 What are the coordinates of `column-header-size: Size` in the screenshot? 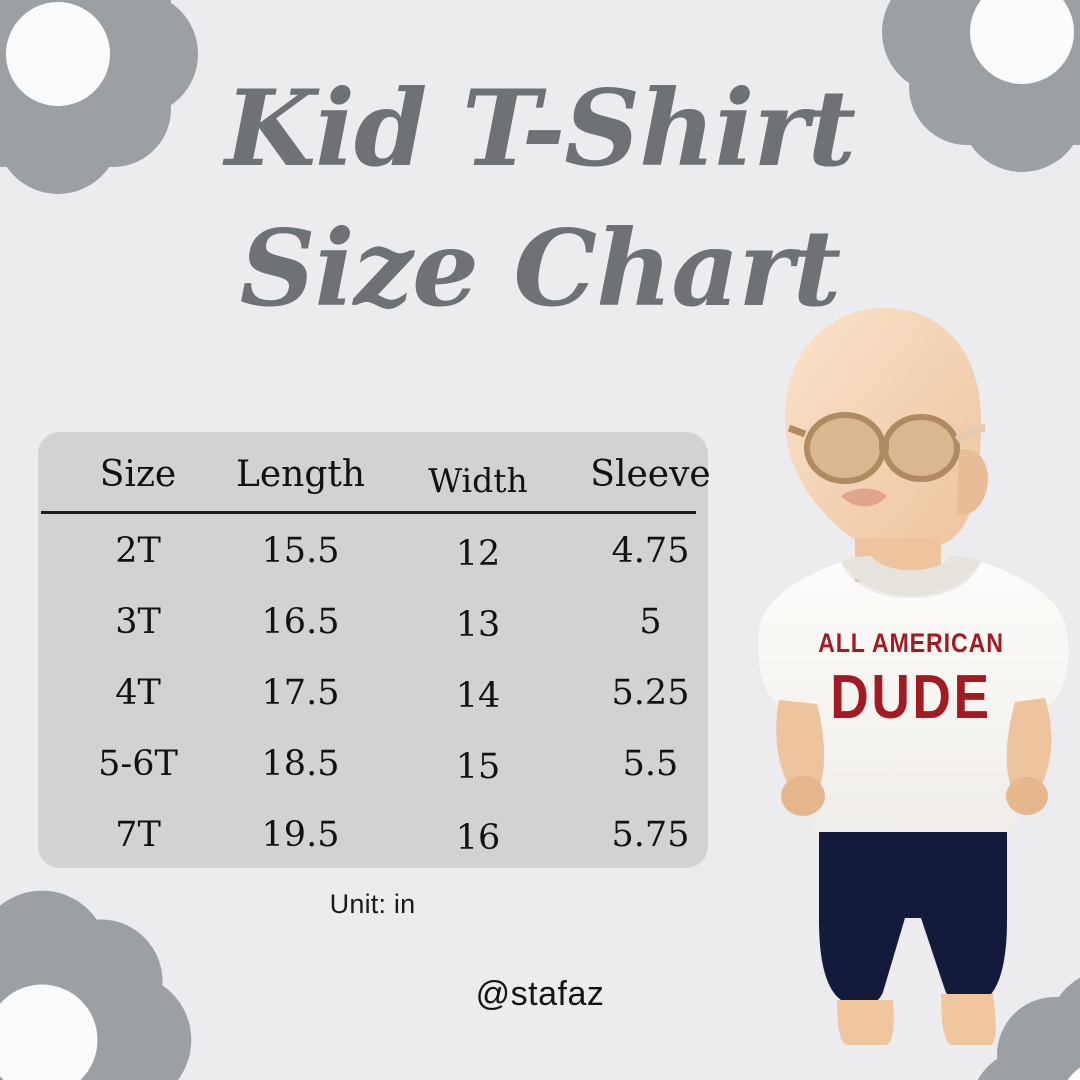 It's located at (138, 474).